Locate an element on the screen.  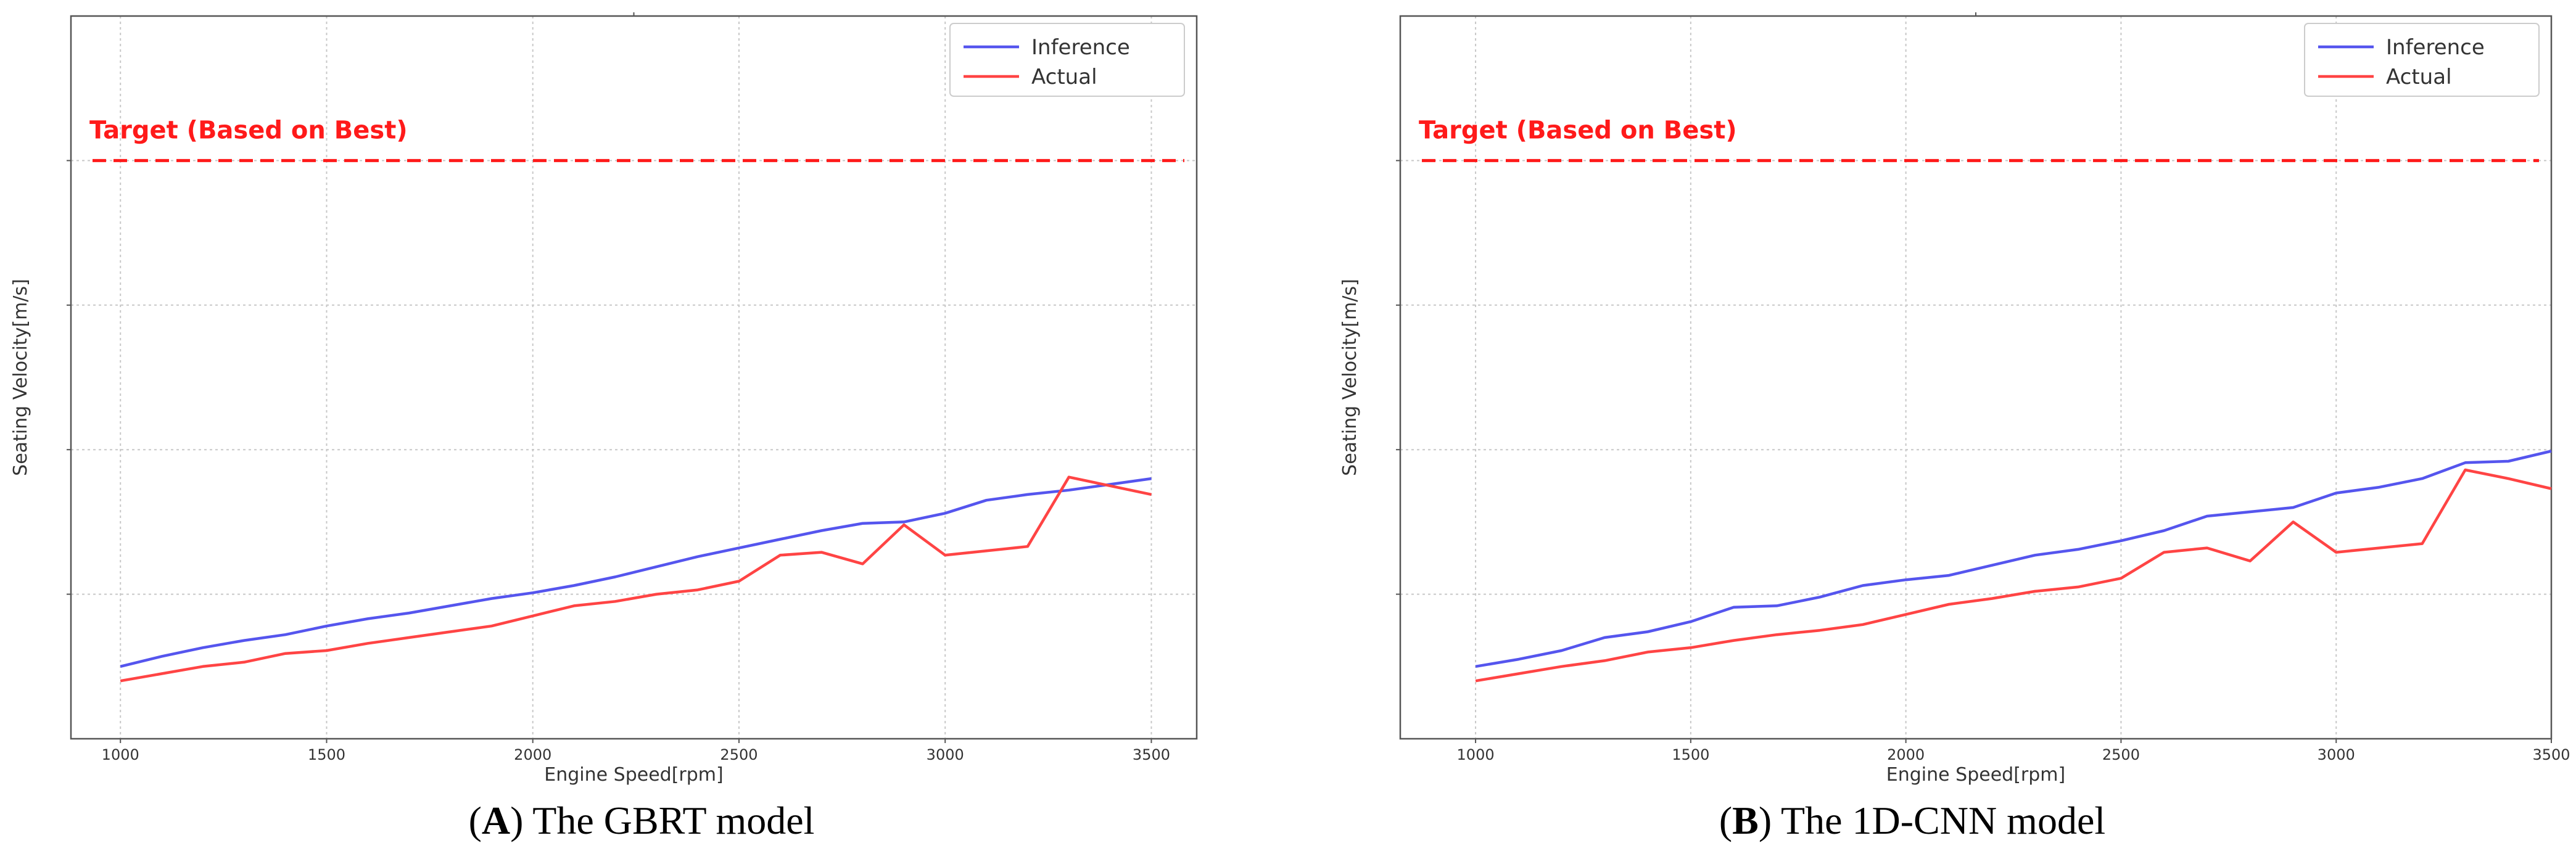
caption: (B) The 1D-CNN model is located at coordinates (1912, 820).